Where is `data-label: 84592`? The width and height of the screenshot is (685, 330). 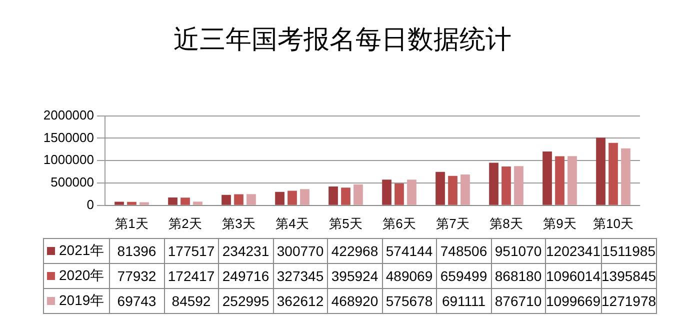
data-label: 84592 is located at coordinates (191, 301).